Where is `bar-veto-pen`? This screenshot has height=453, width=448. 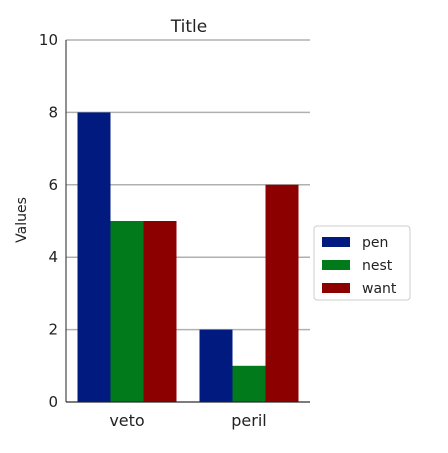
bar-veto-pen is located at coordinates (94, 257).